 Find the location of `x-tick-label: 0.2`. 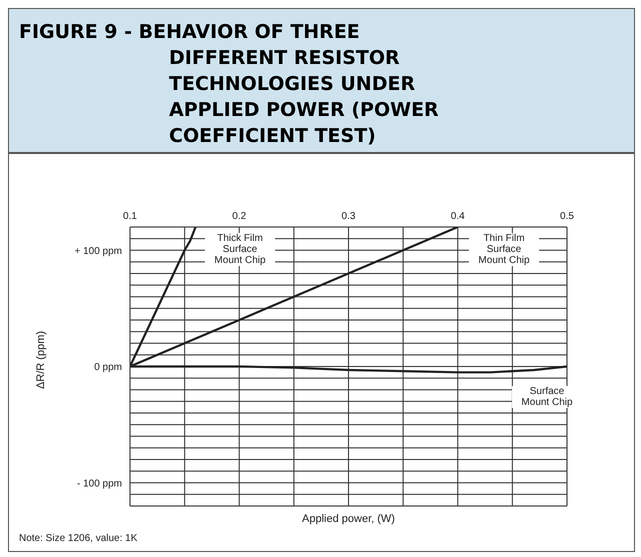

x-tick-label: 0.2 is located at coordinates (239, 216).